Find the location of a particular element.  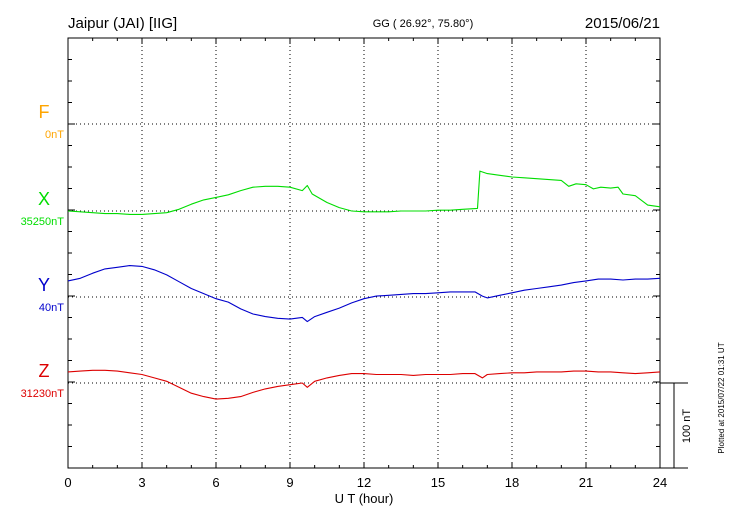

series-baseline-f: 0nT is located at coordinates (54, 135).